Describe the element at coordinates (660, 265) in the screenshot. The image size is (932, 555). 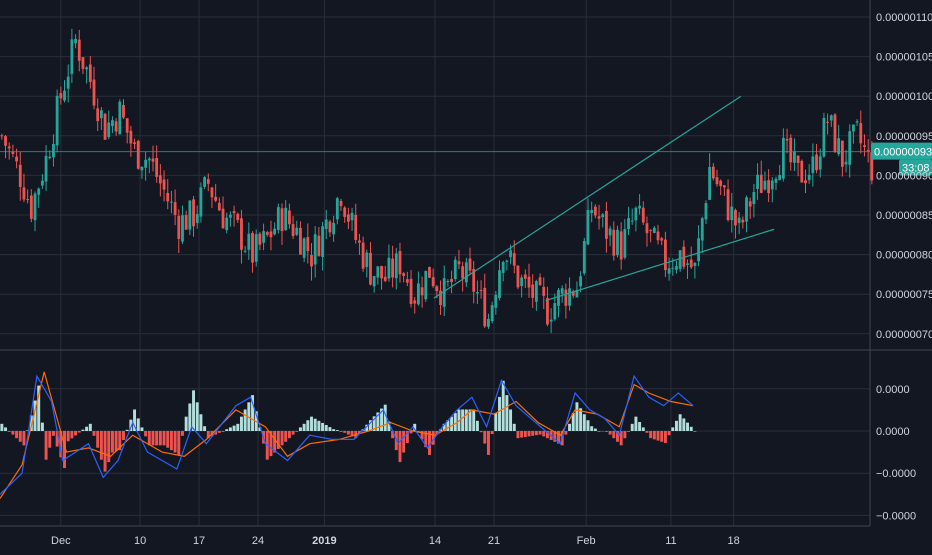
I see `rising-trendline-shallow` at that location.